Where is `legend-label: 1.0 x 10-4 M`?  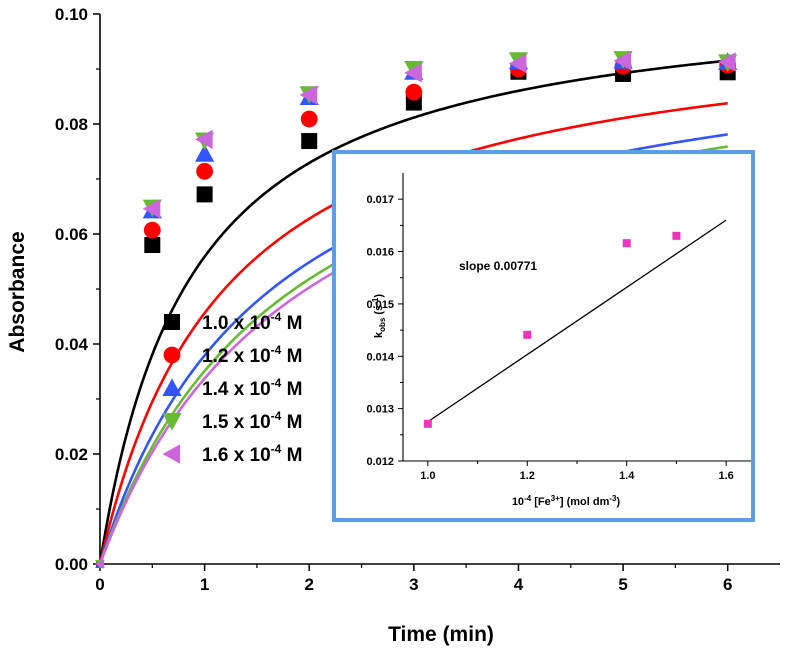
legend-label: 1.0 x 10-4 M is located at coordinates (252, 322).